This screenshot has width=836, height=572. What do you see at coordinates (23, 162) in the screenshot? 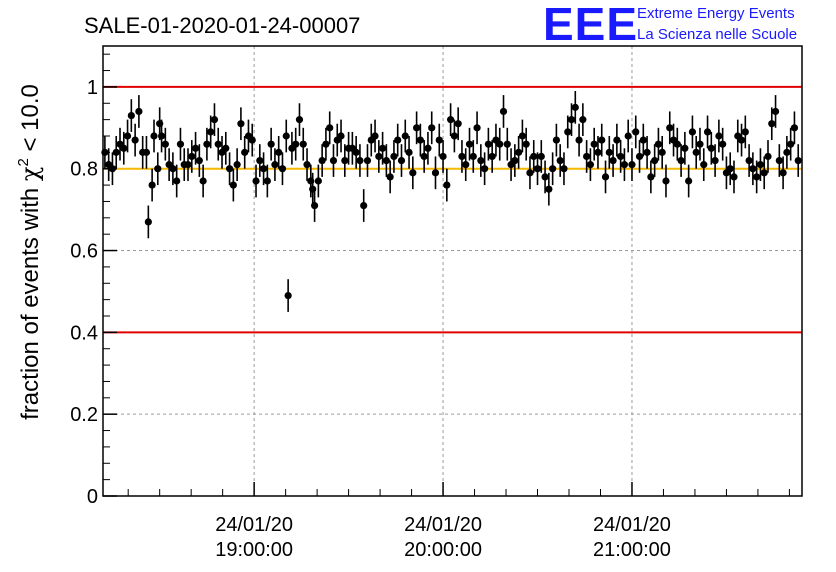
I see `y-axis-title-sup: 2` at bounding box center [23, 162].